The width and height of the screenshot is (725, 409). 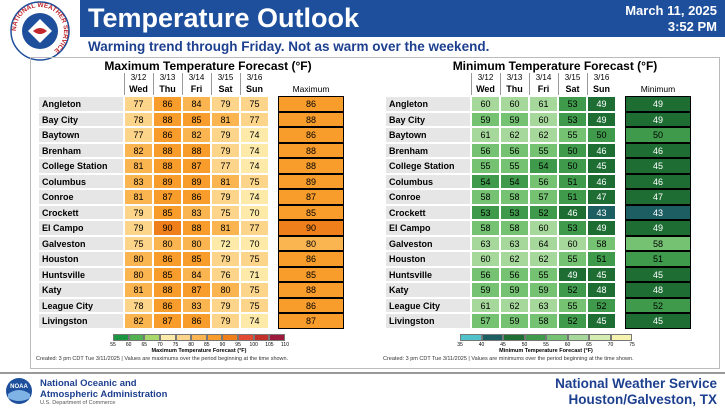 What do you see at coordinates (81, 212) in the screenshot?
I see `row-label: Crockett` at bounding box center [81, 212].